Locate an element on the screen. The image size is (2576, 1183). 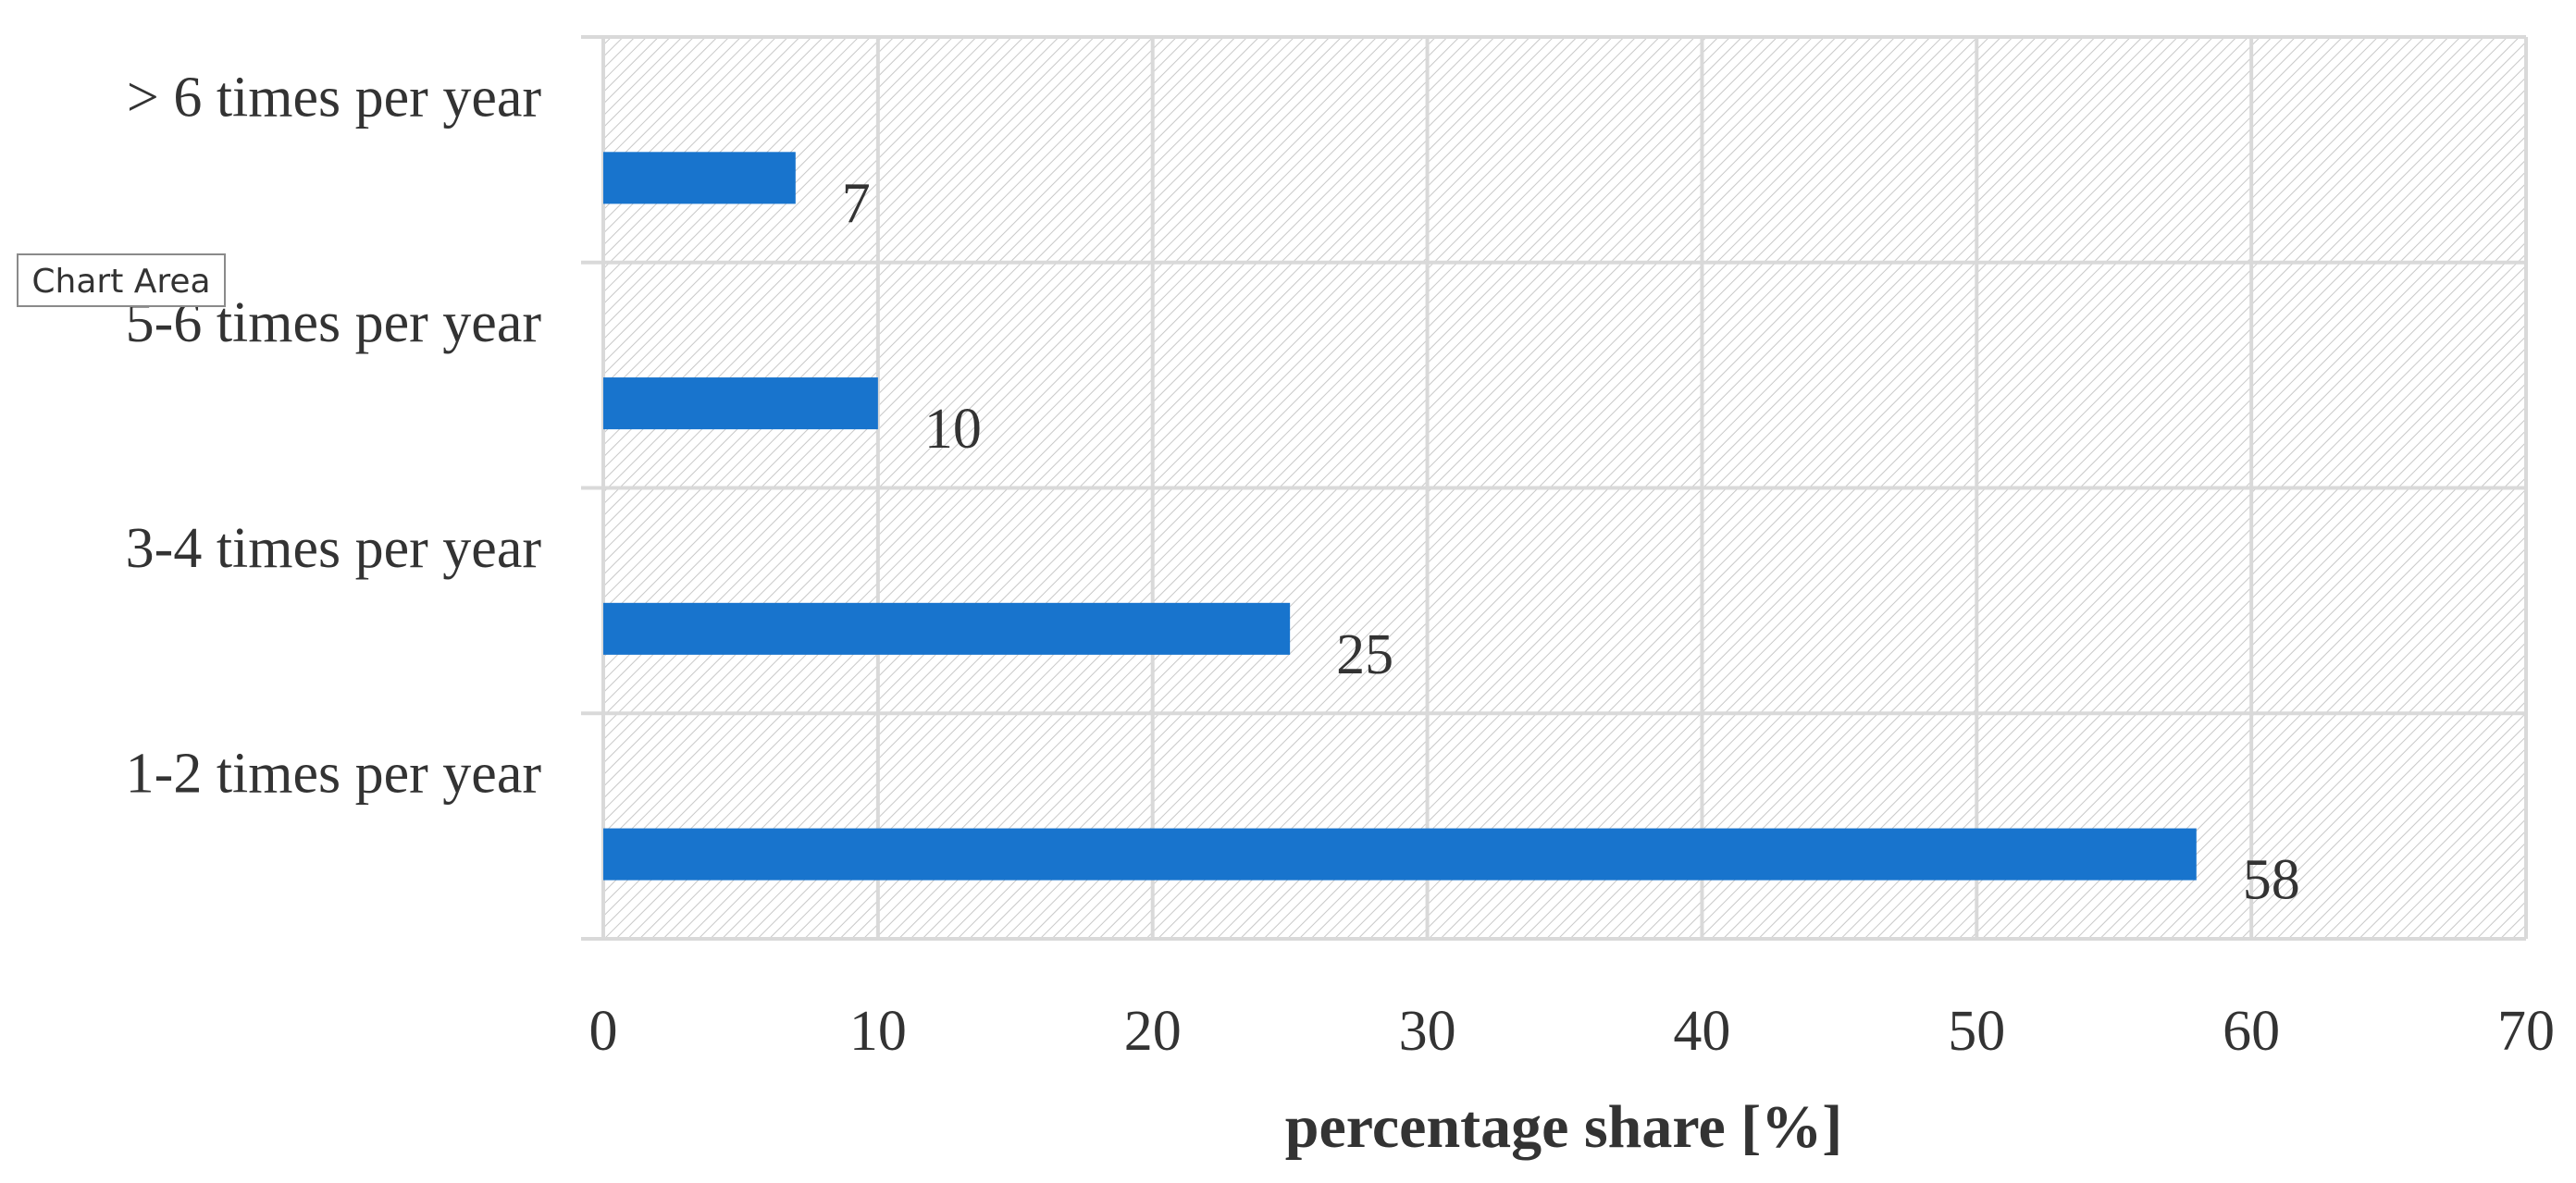
x-tick-label-7: 70 is located at coordinates (2526, 1031).